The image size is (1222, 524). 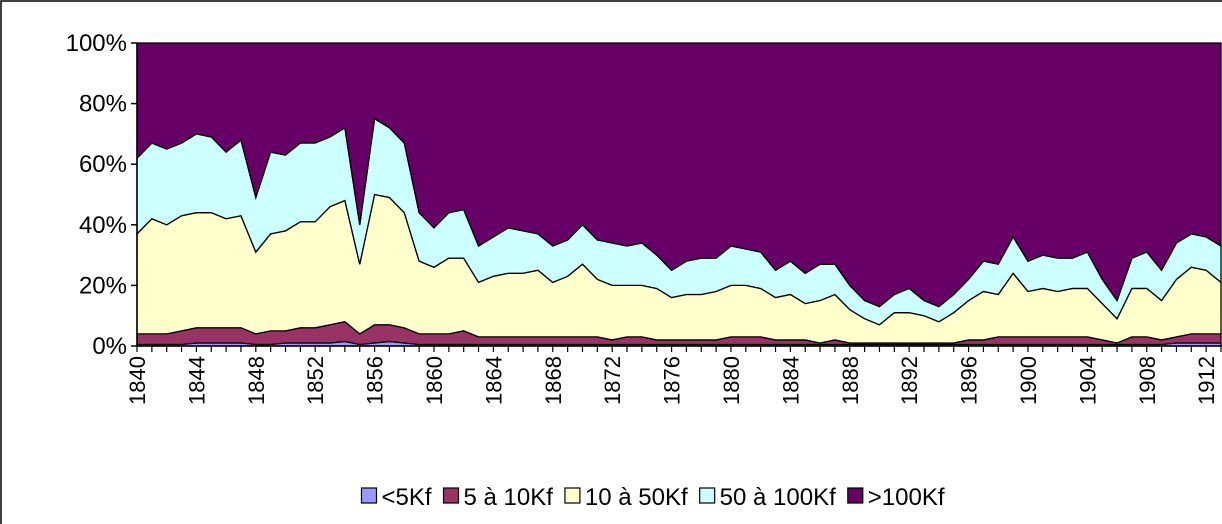 What do you see at coordinates (509, 497) in the screenshot?
I see `legend-label: 5 à 10Kf` at bounding box center [509, 497].